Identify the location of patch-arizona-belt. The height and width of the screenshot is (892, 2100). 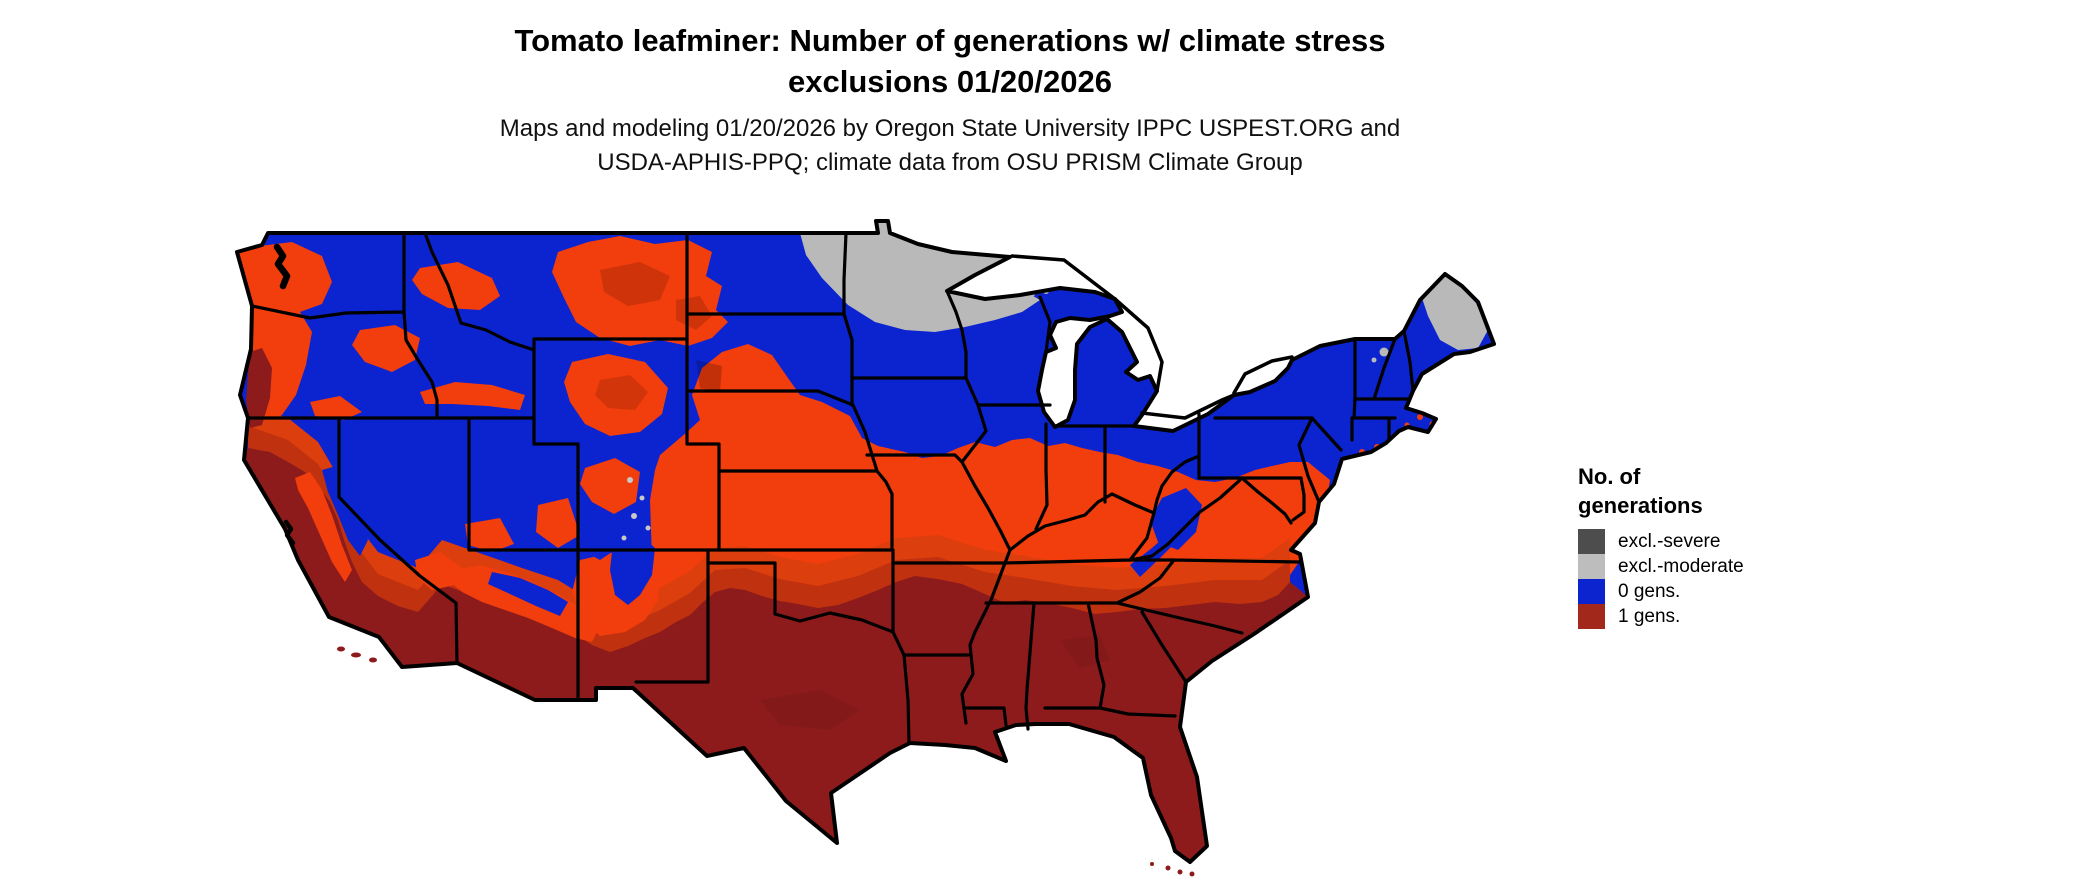
(525, 603).